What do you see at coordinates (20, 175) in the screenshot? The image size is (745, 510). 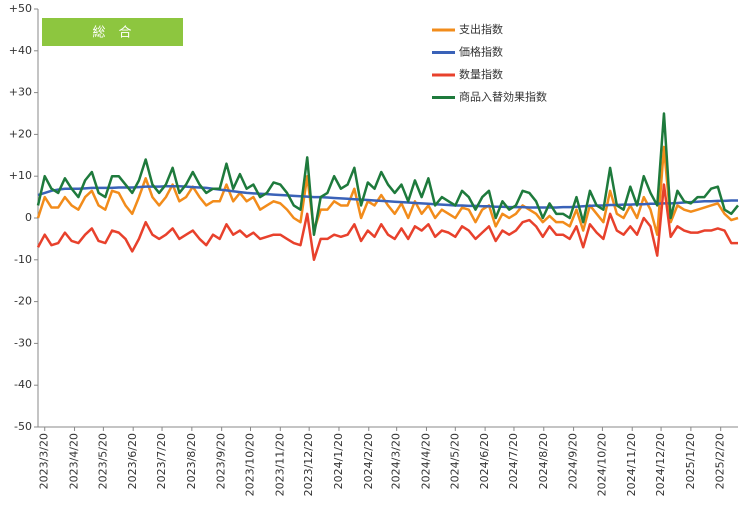 I see `y-tick-label: +10` at bounding box center [20, 175].